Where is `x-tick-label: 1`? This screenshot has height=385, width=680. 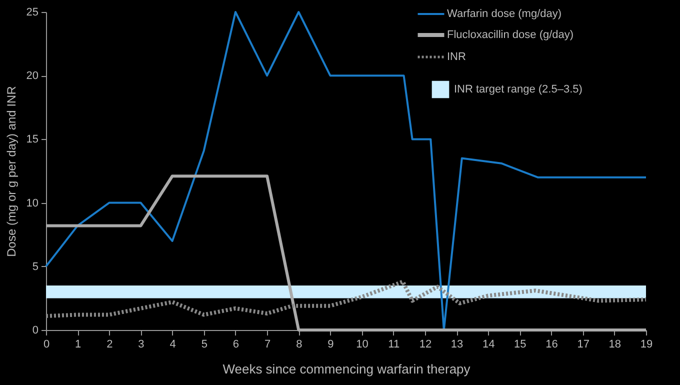 x-tick-label: 1 is located at coordinates (78, 344).